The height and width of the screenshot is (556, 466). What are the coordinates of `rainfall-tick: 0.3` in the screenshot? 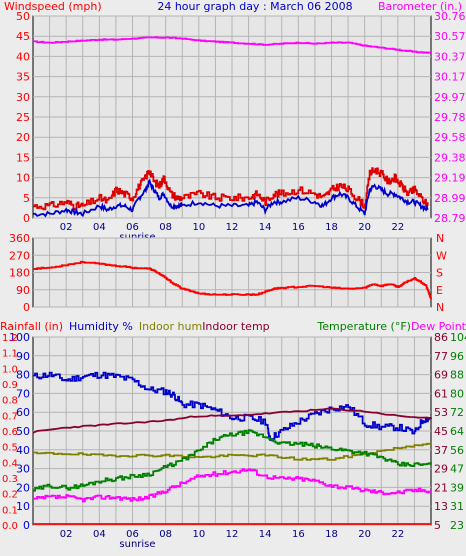 It's located at (10, 479).